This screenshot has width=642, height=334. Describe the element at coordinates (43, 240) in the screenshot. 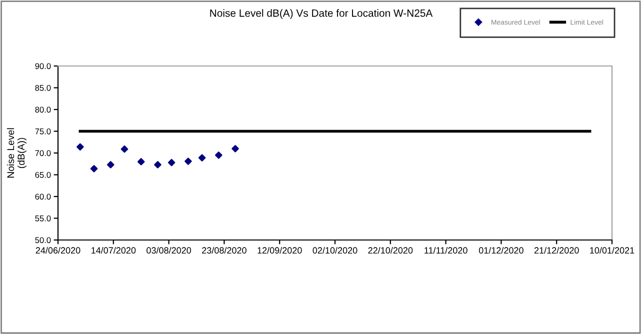

I see `y-tick-label: 50.0` at that location.